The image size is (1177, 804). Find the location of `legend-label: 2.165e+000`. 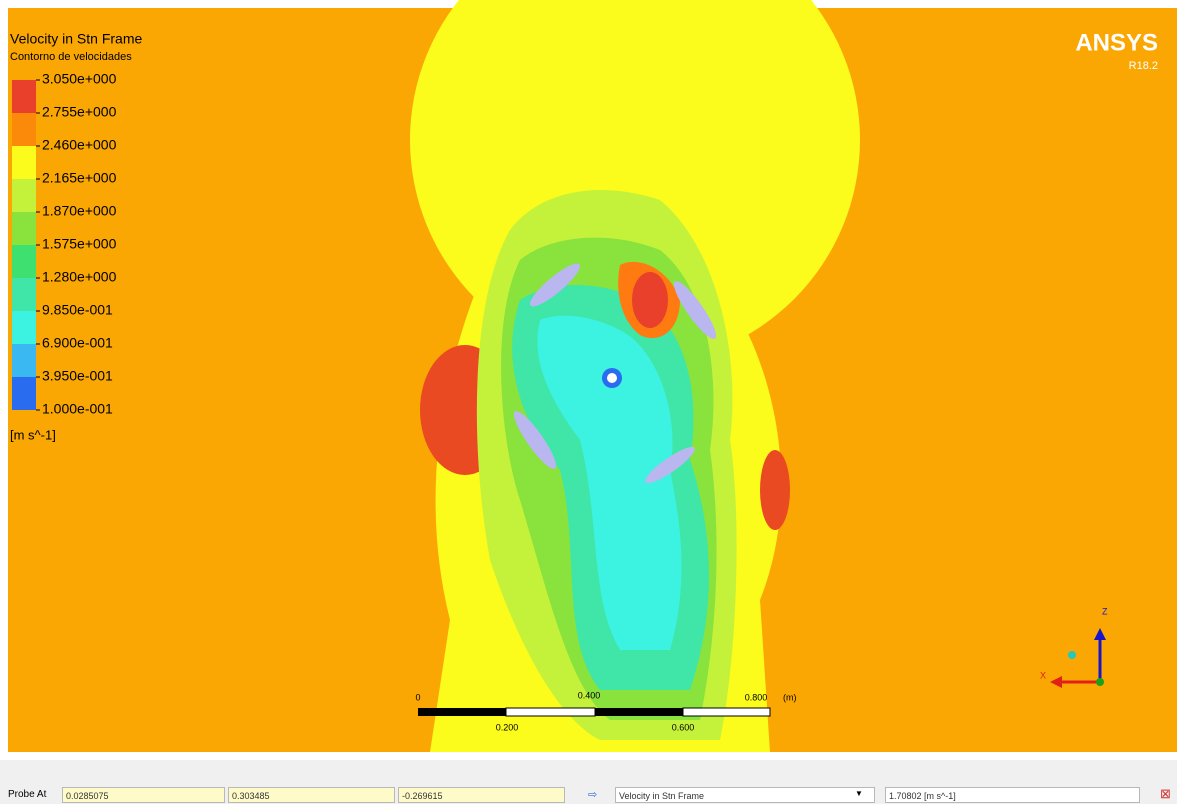

legend-label: 2.165e+000 is located at coordinates (79, 178).